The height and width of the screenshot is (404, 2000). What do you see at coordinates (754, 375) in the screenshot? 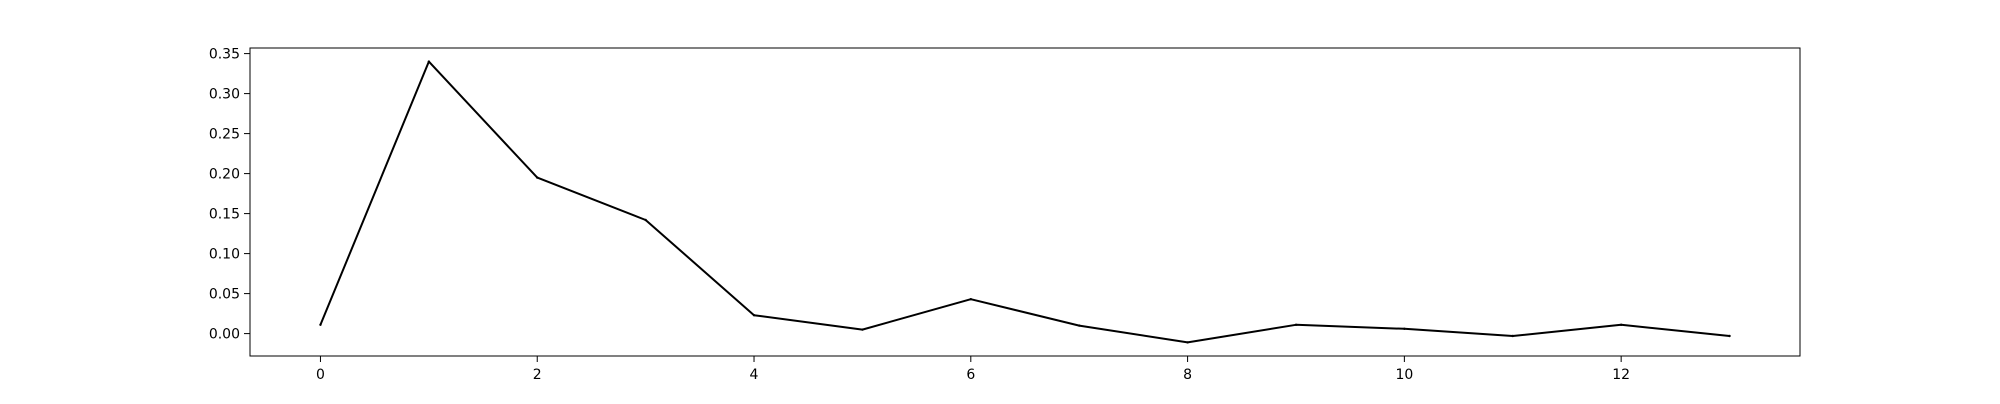
I see `x-tick-label: 4` at bounding box center [754, 375].